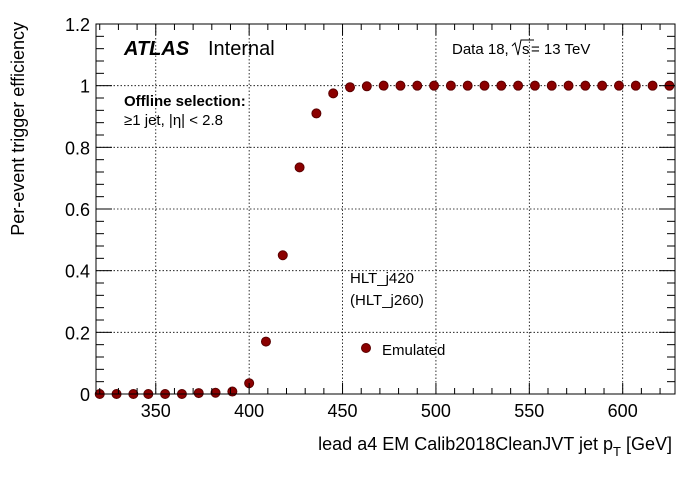 The width and height of the screenshot is (696, 477). I want to click on sqrt-symbol, so click(522, 47).